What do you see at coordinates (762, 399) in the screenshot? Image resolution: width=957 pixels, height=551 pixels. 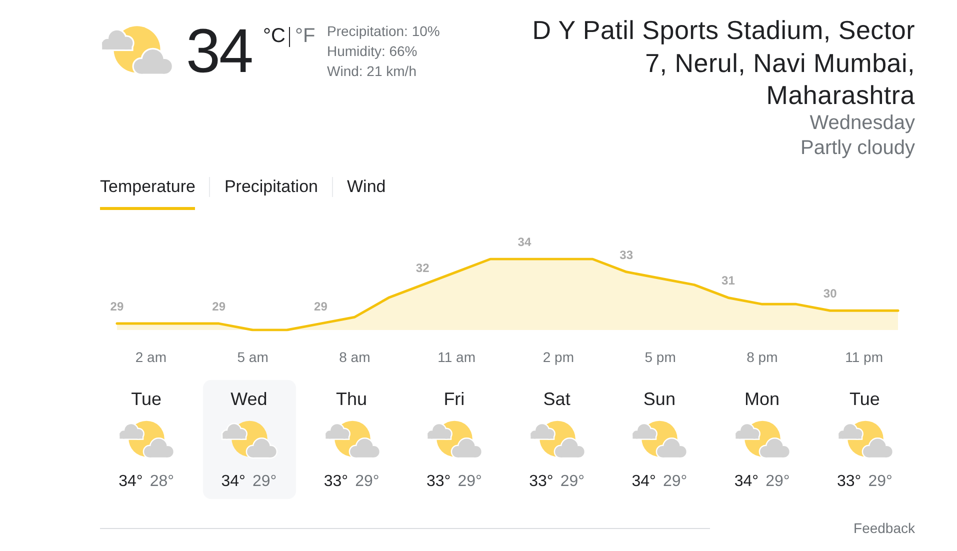 I see `category-label: Mon` at bounding box center [762, 399].